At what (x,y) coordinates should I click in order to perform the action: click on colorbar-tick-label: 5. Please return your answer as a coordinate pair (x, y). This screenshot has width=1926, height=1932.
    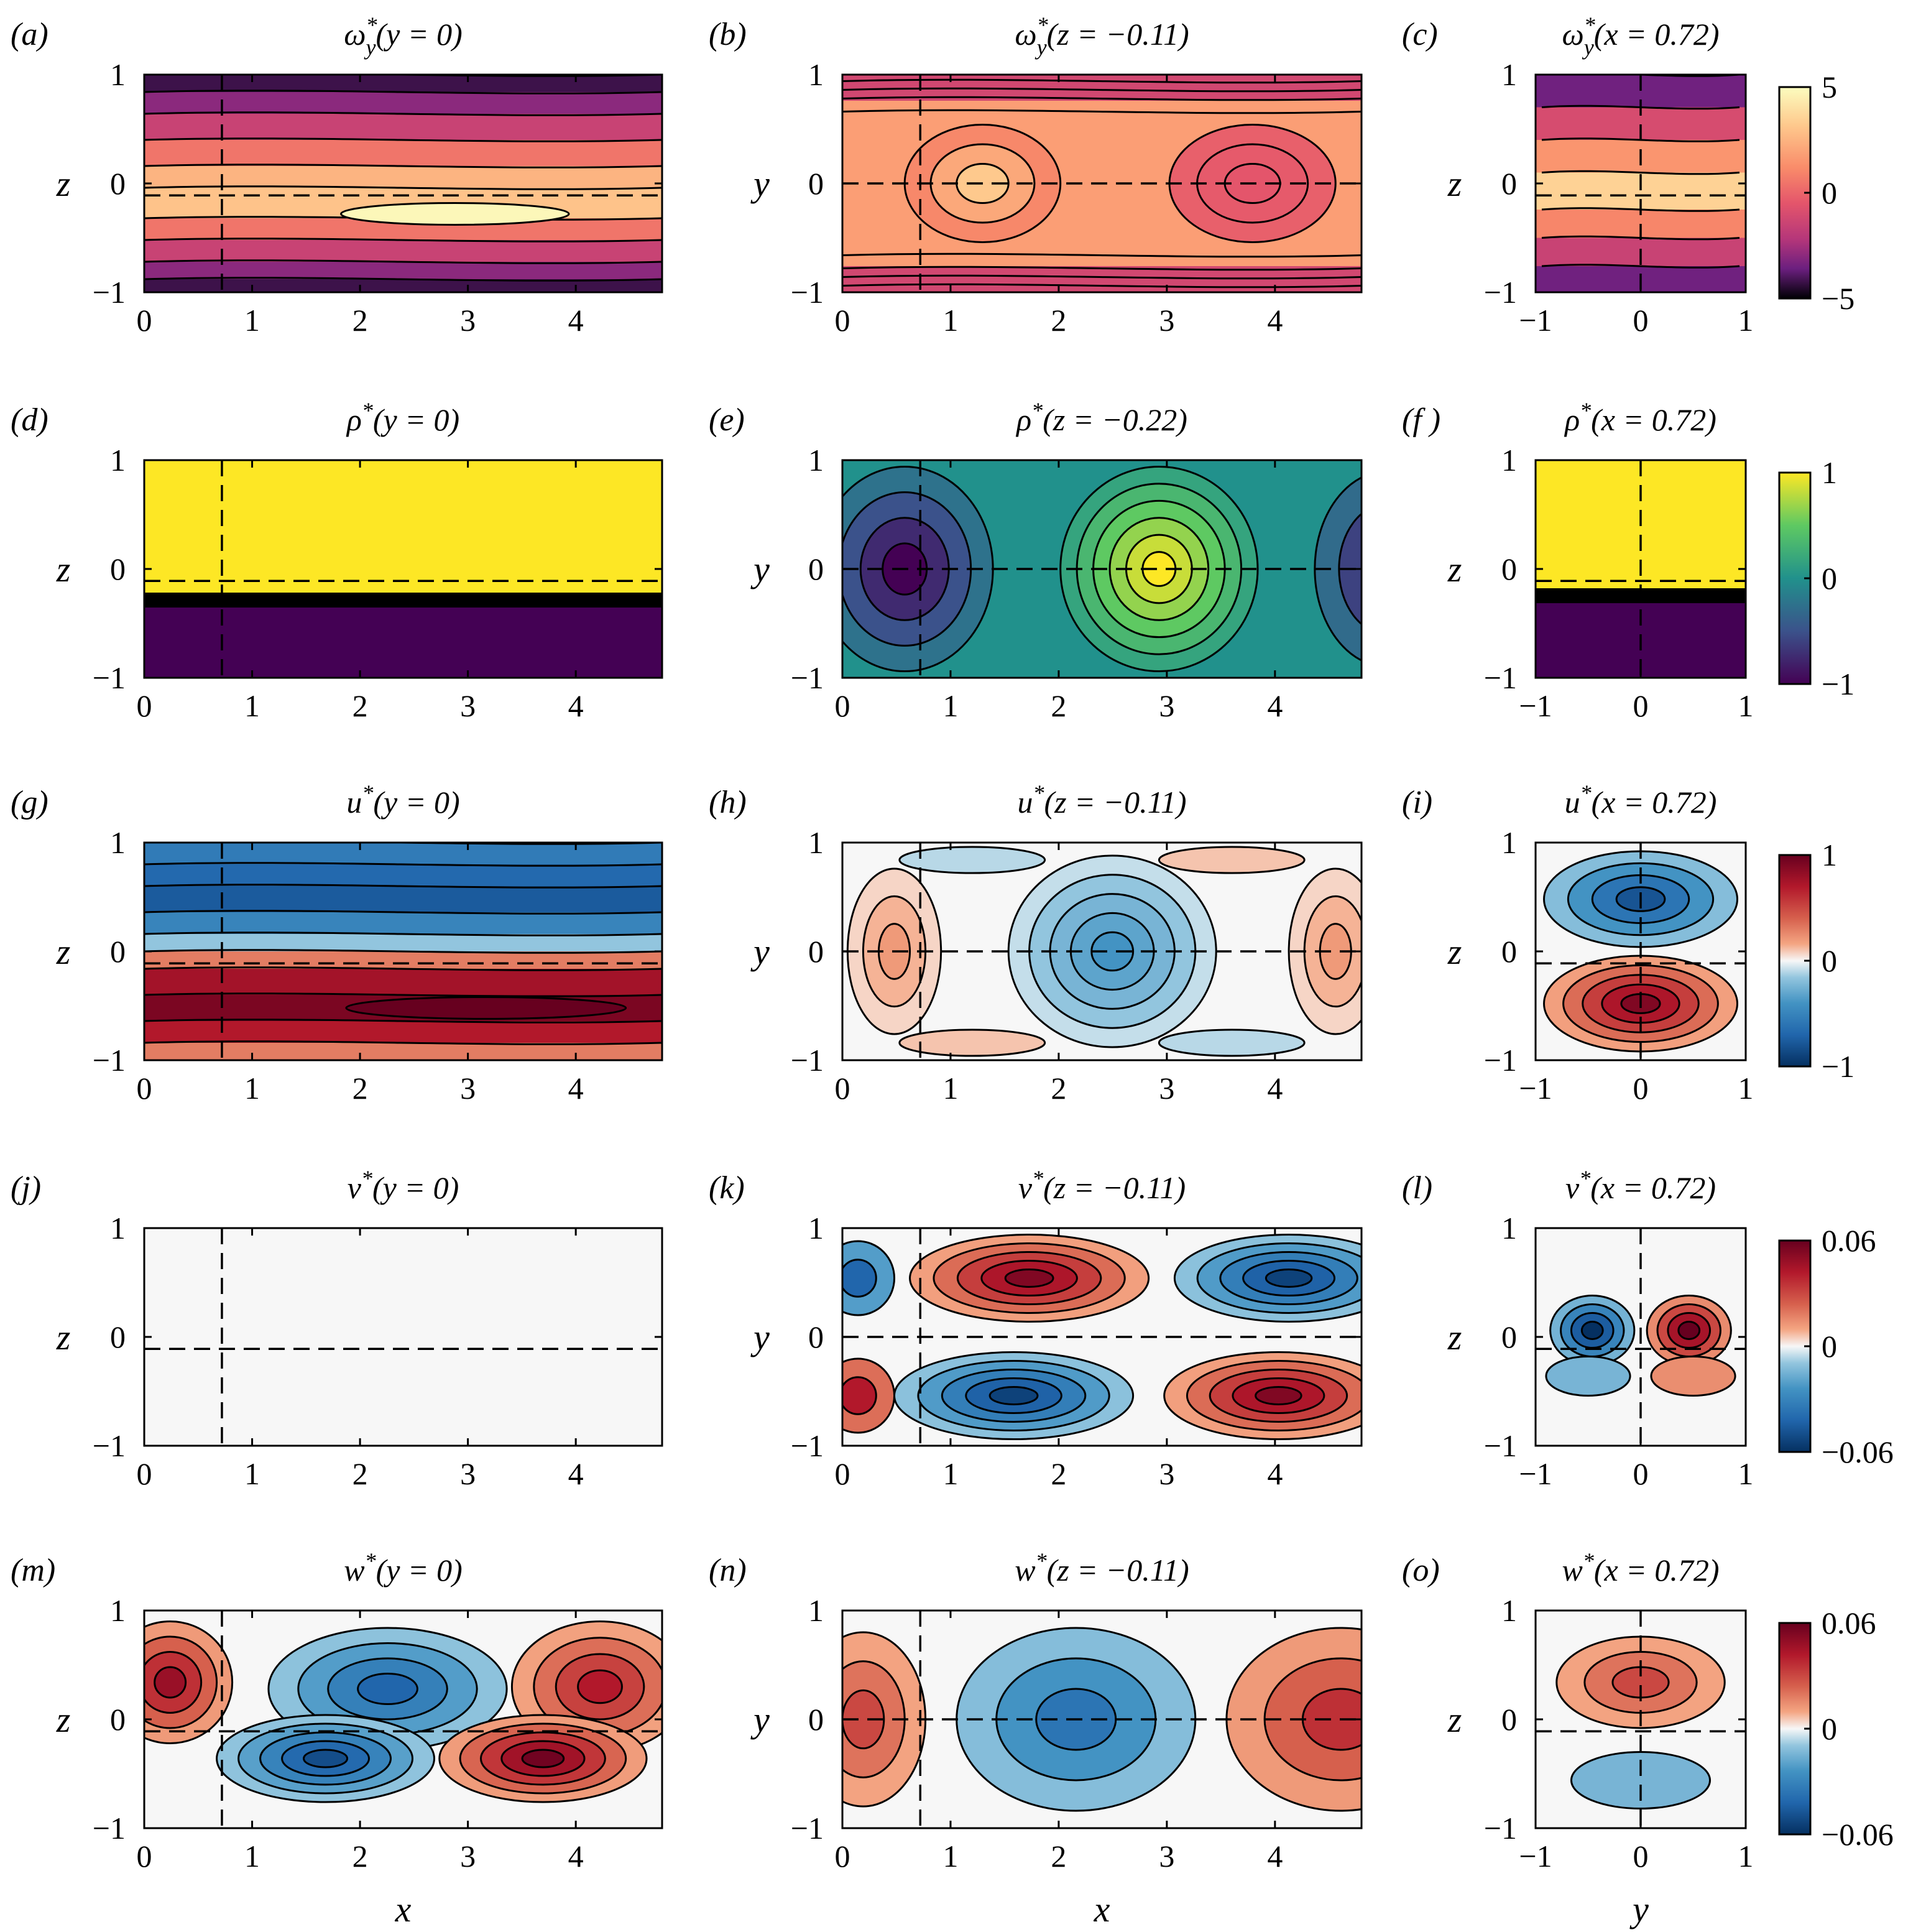
    Looking at the image, I should click on (1829, 87).